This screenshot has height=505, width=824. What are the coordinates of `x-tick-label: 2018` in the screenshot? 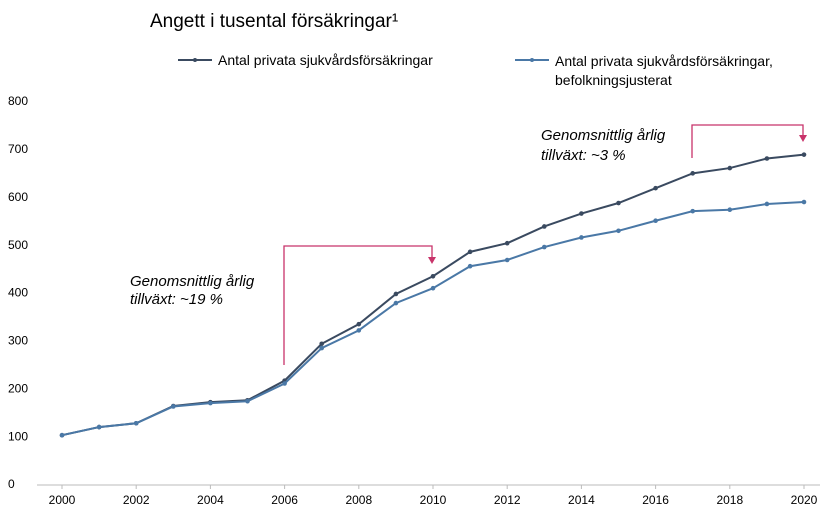 It's located at (729, 499).